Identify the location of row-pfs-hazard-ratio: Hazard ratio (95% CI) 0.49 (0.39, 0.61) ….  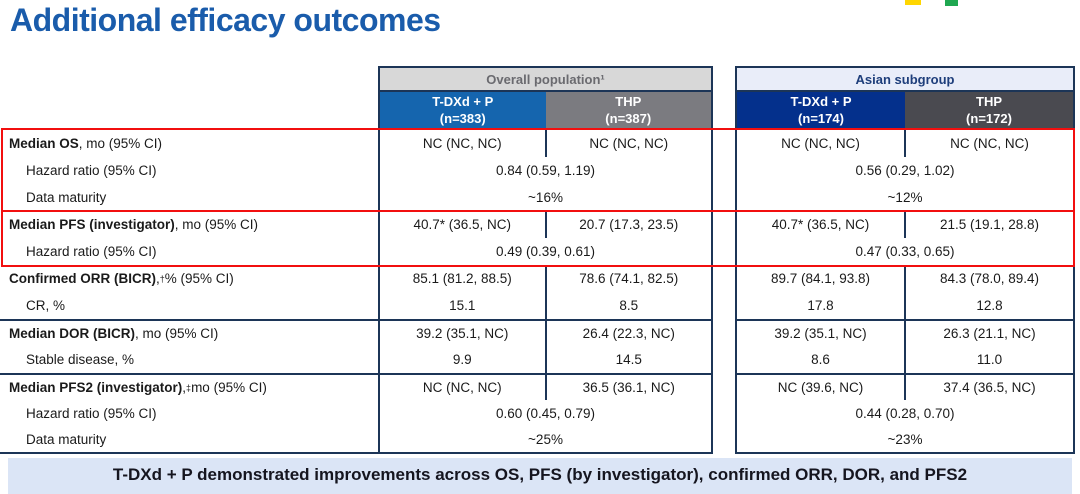
(537, 251).